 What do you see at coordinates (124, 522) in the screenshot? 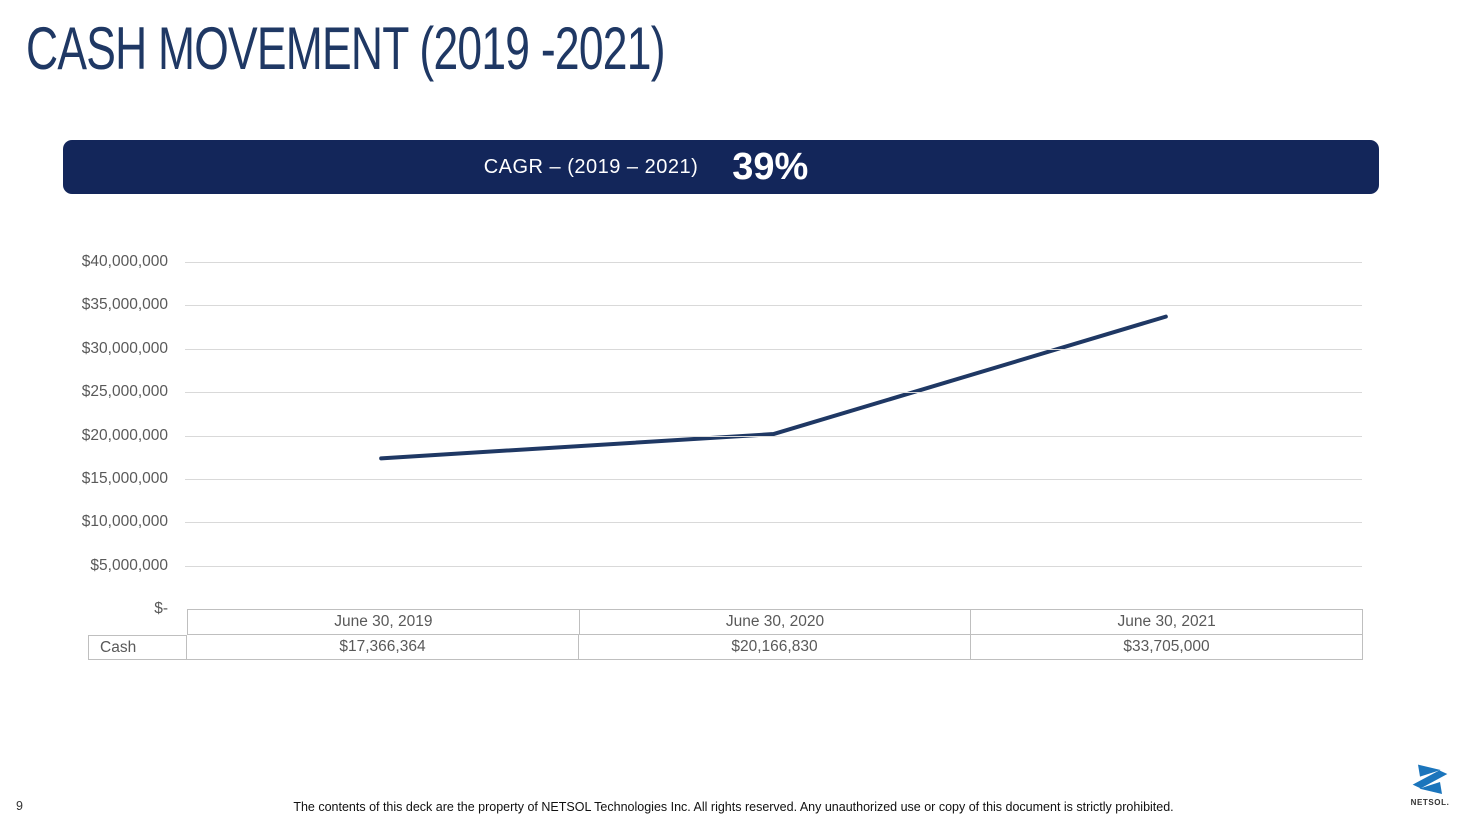
I see `y-tick-label: $10,000,000` at bounding box center [124, 522].